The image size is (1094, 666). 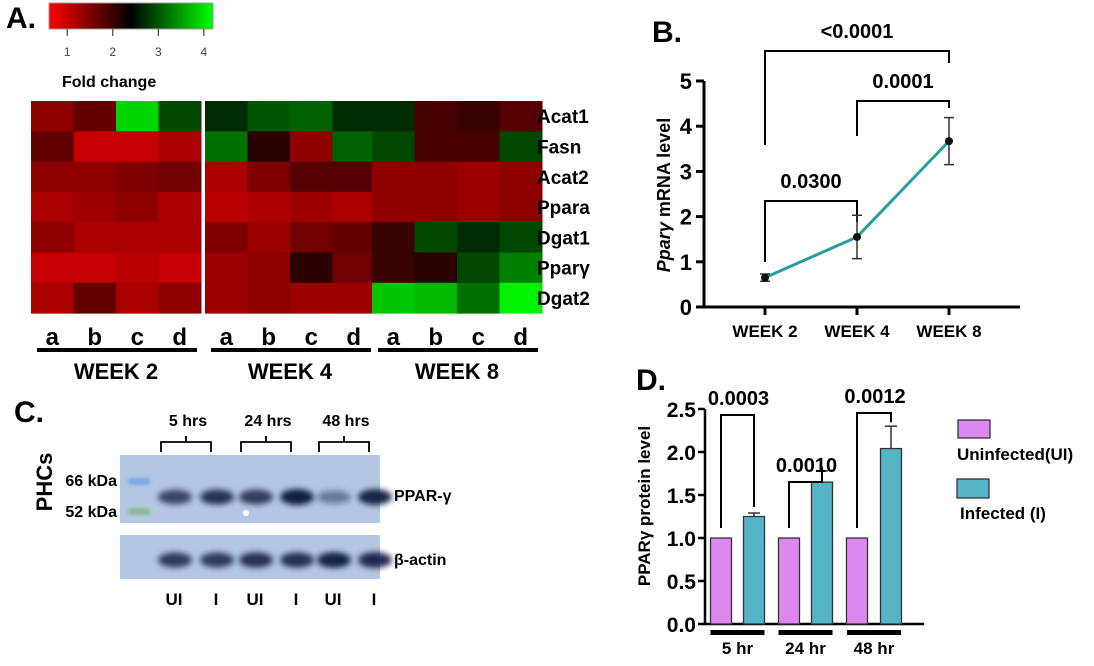 What do you see at coordinates (188, 421) in the screenshot?
I see `time-group-label: 5 hrs` at bounding box center [188, 421].